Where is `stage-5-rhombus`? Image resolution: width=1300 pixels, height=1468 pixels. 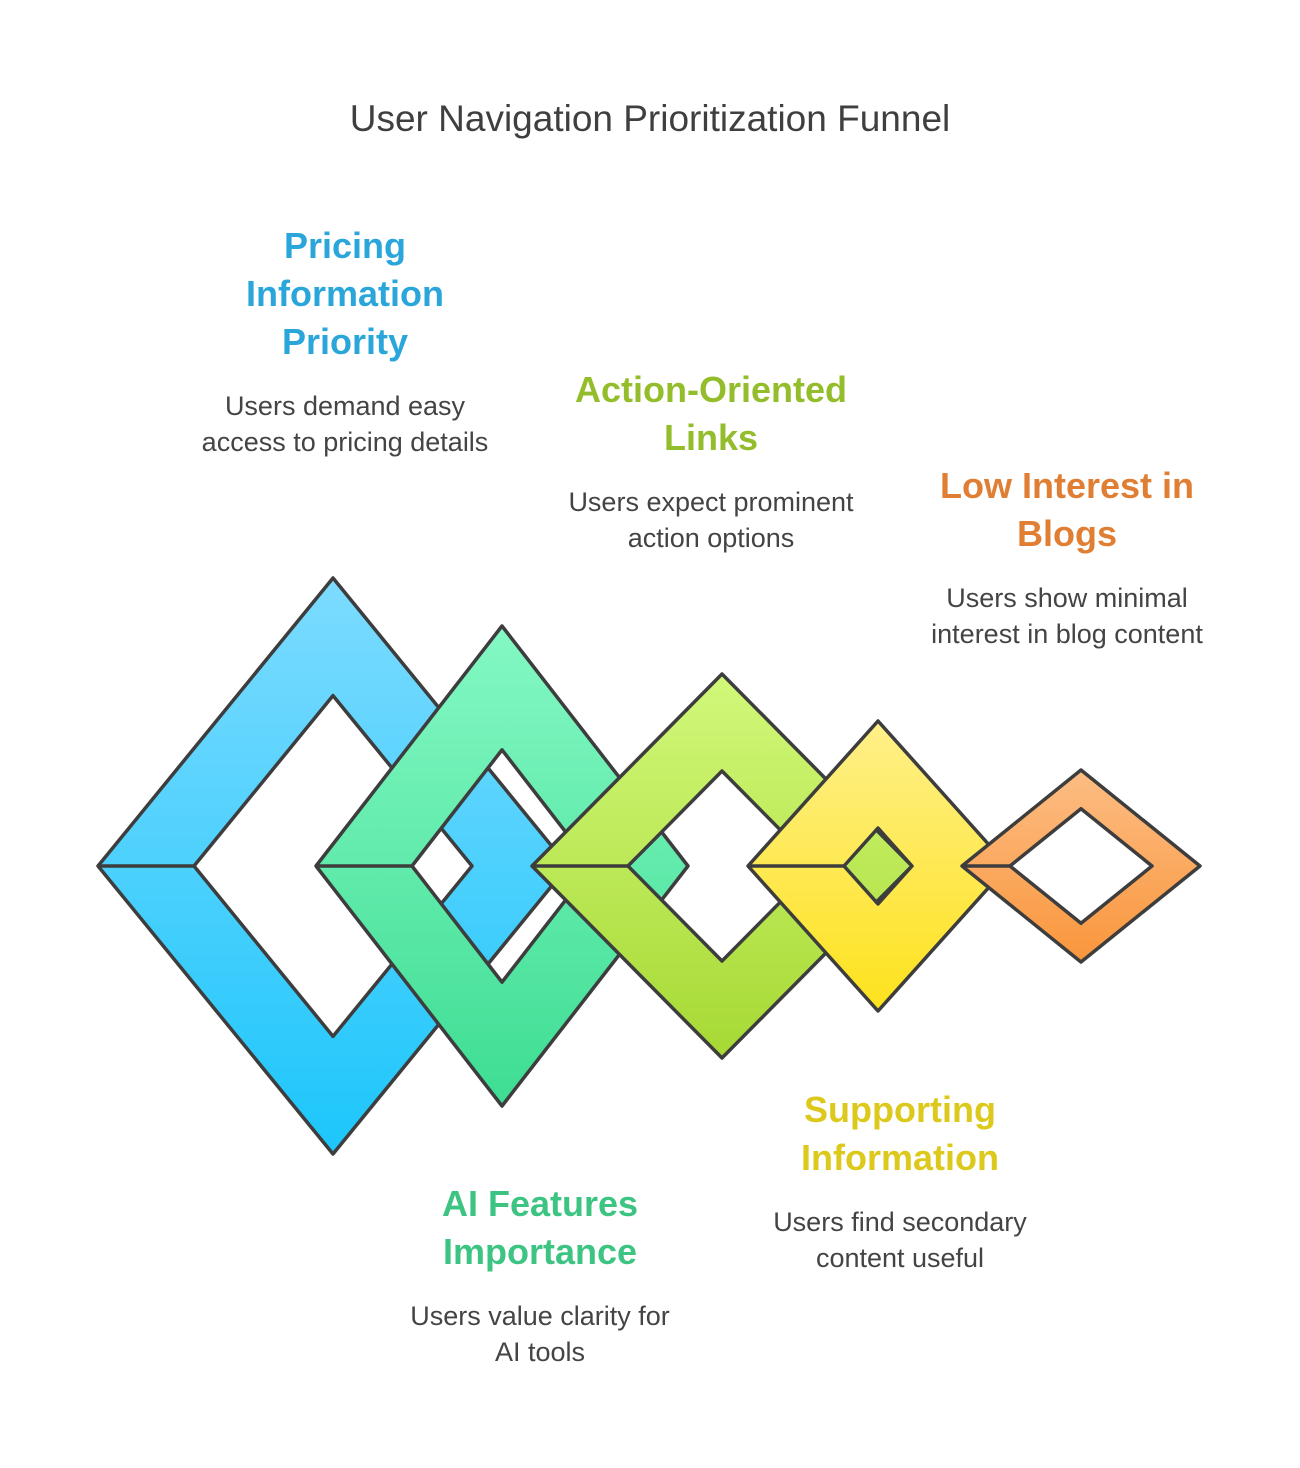
stage-5-rhombus is located at coordinates (1081, 866).